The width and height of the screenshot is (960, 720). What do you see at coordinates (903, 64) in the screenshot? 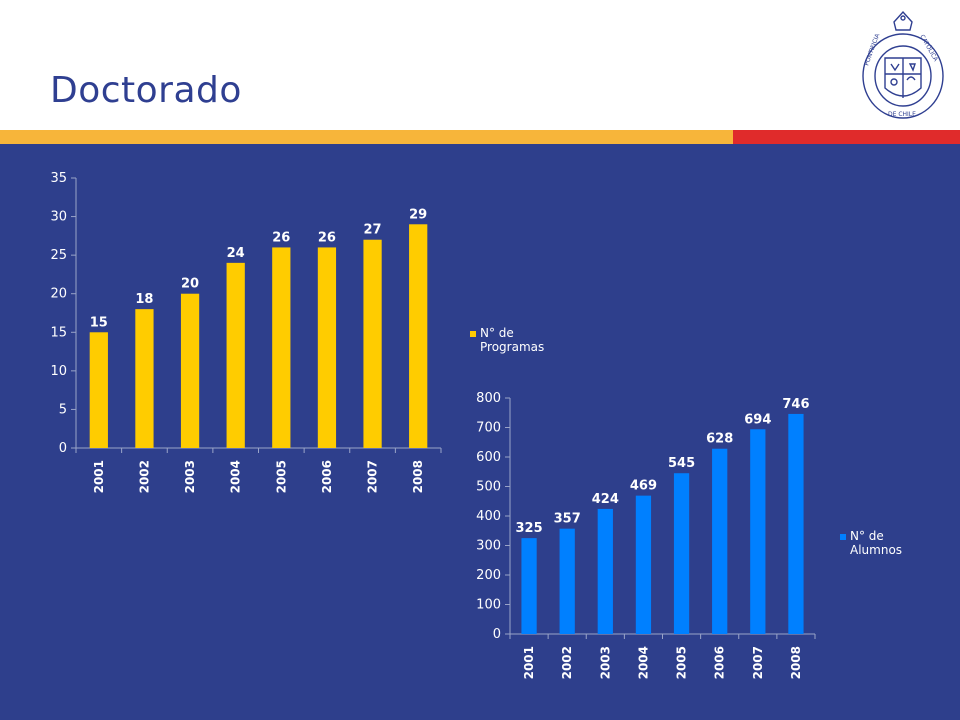
I see `university-seal-logo: PONTIFICIA CATÓLICA DE CHILE` at bounding box center [903, 64].